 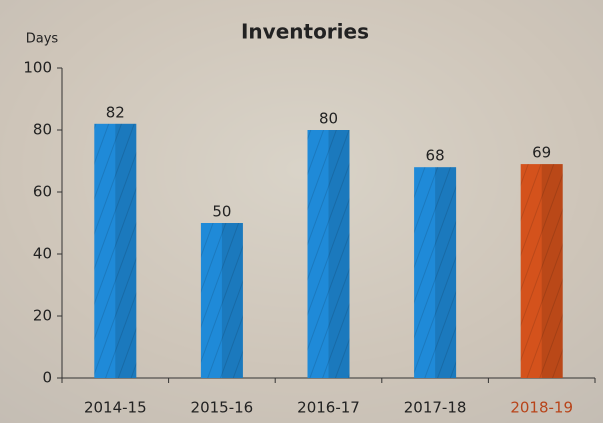 I want to click on x-tick-label: 2016-17, so click(x=328, y=408).